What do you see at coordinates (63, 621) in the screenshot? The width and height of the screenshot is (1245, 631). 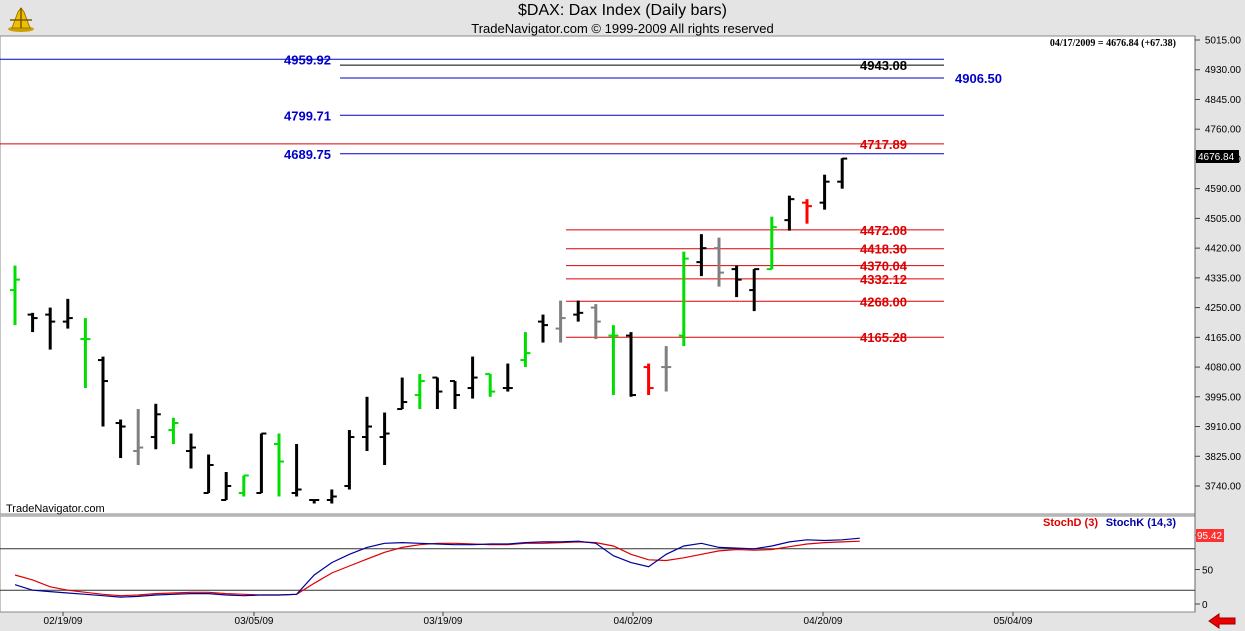 I see `x-tick-label: 02/19/09` at bounding box center [63, 621].